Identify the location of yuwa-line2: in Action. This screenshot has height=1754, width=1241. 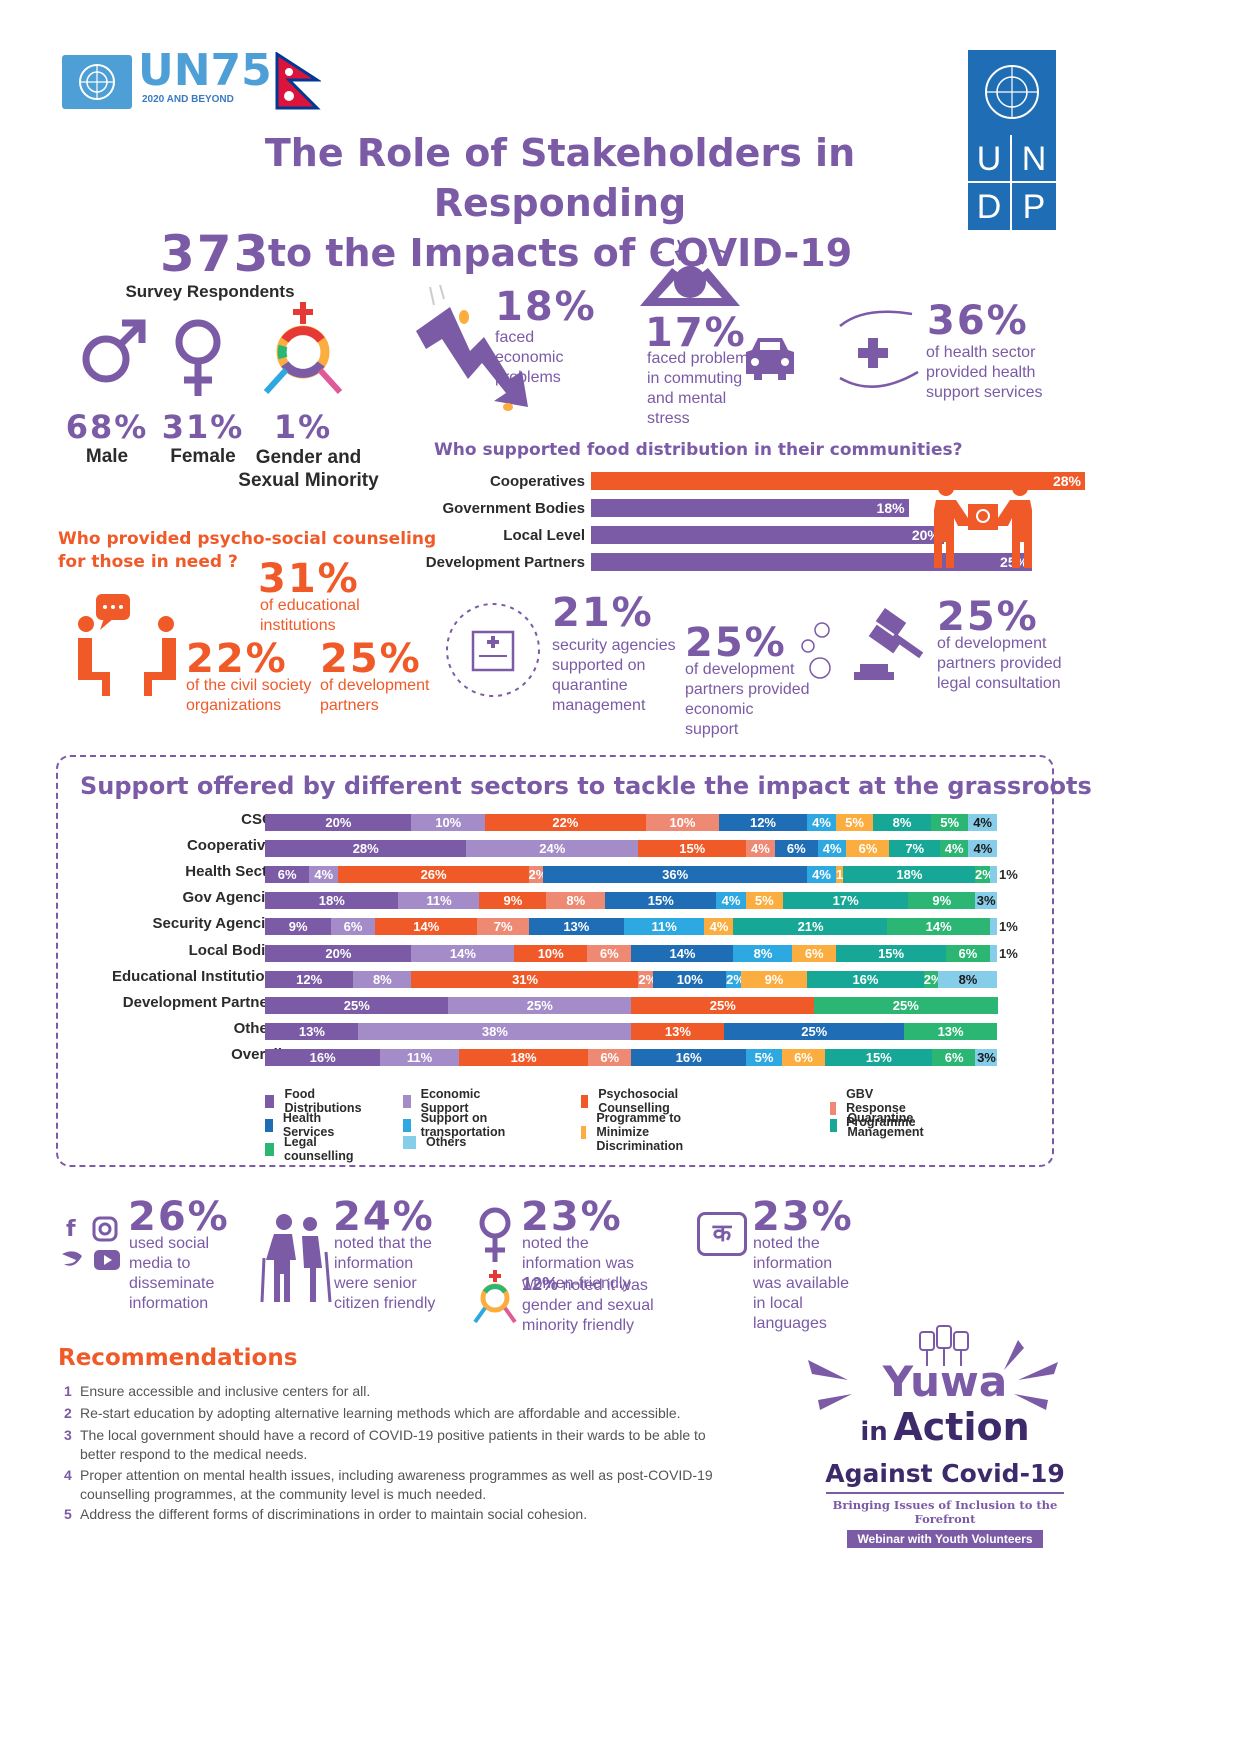
(945, 1431).